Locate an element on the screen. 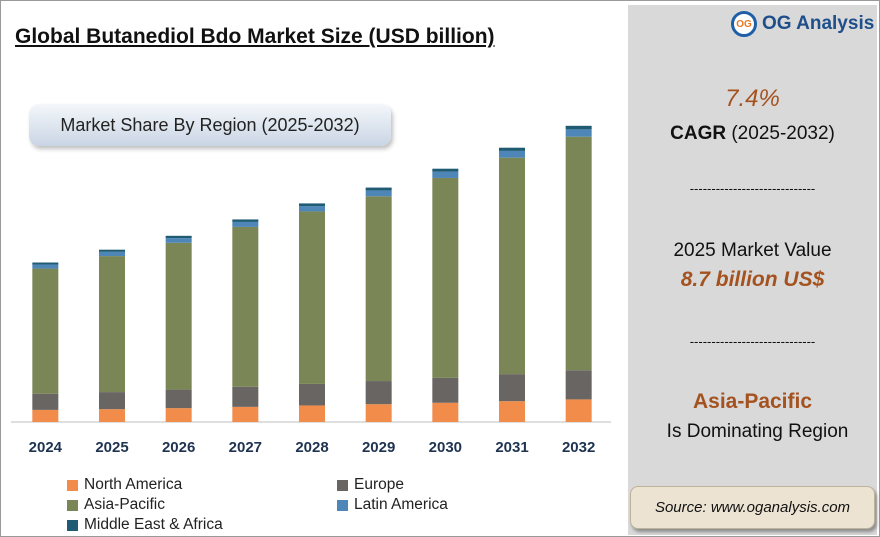 This screenshot has height=537, width=880. bar-segment-2031-asia-pacific is located at coordinates (512, 266).